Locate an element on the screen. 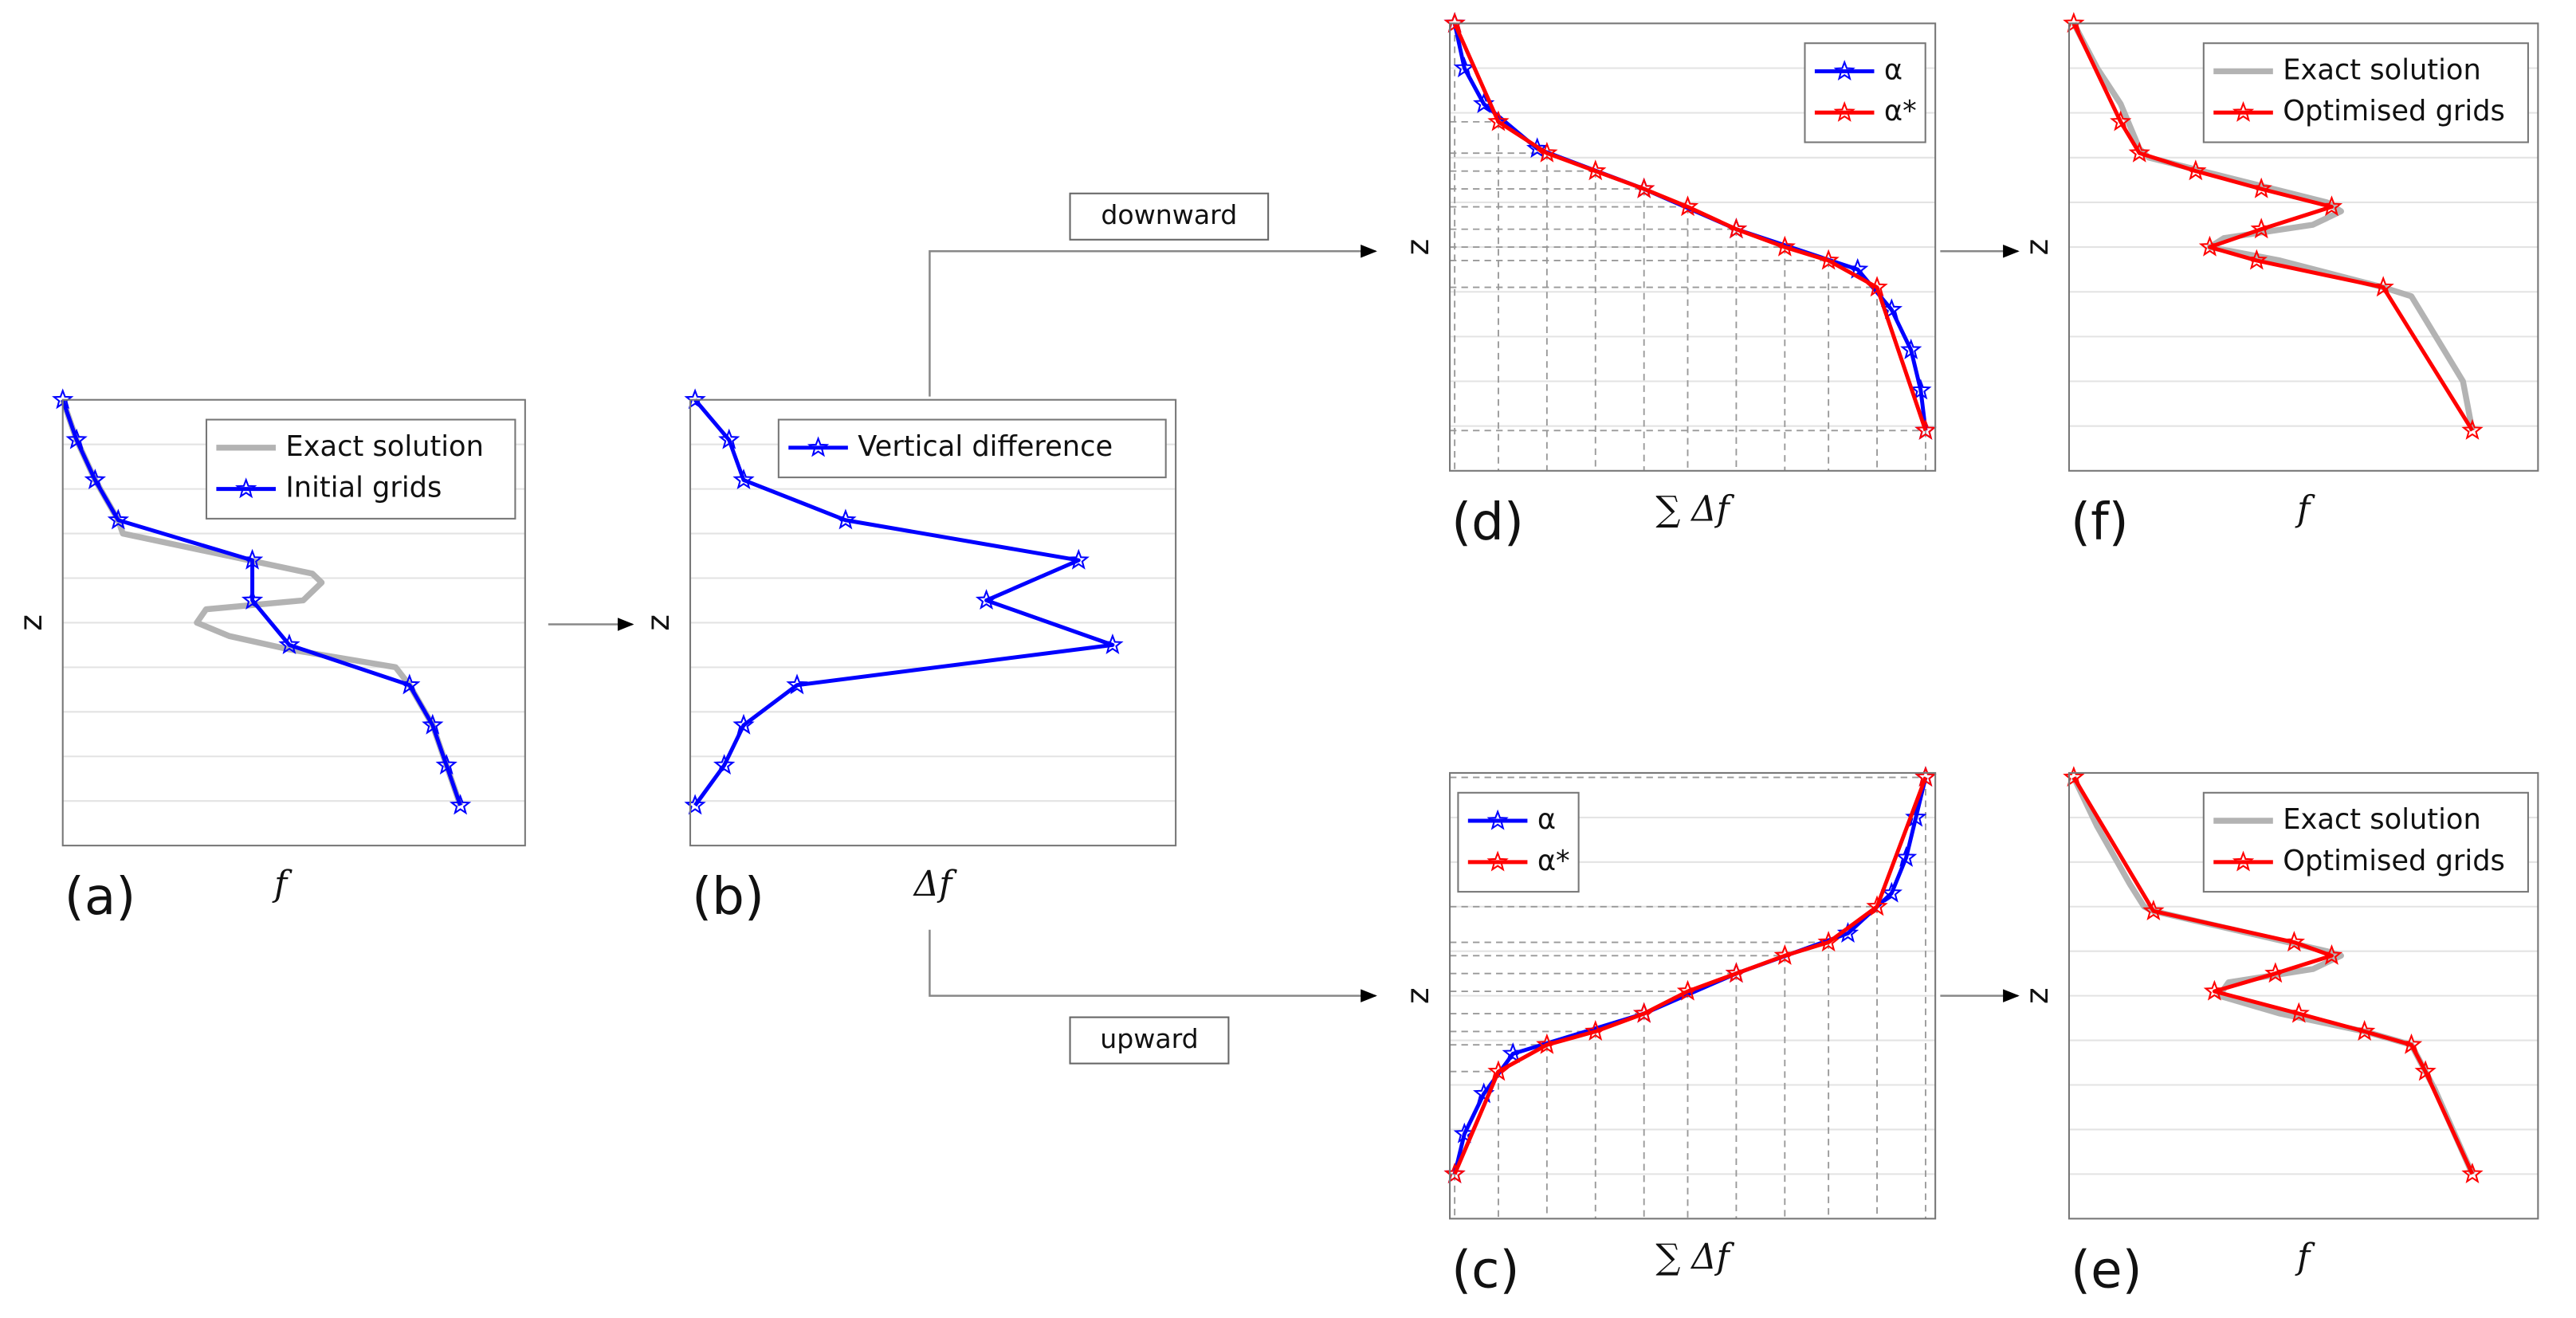  legend-label: Vertical difference is located at coordinates (985, 446).